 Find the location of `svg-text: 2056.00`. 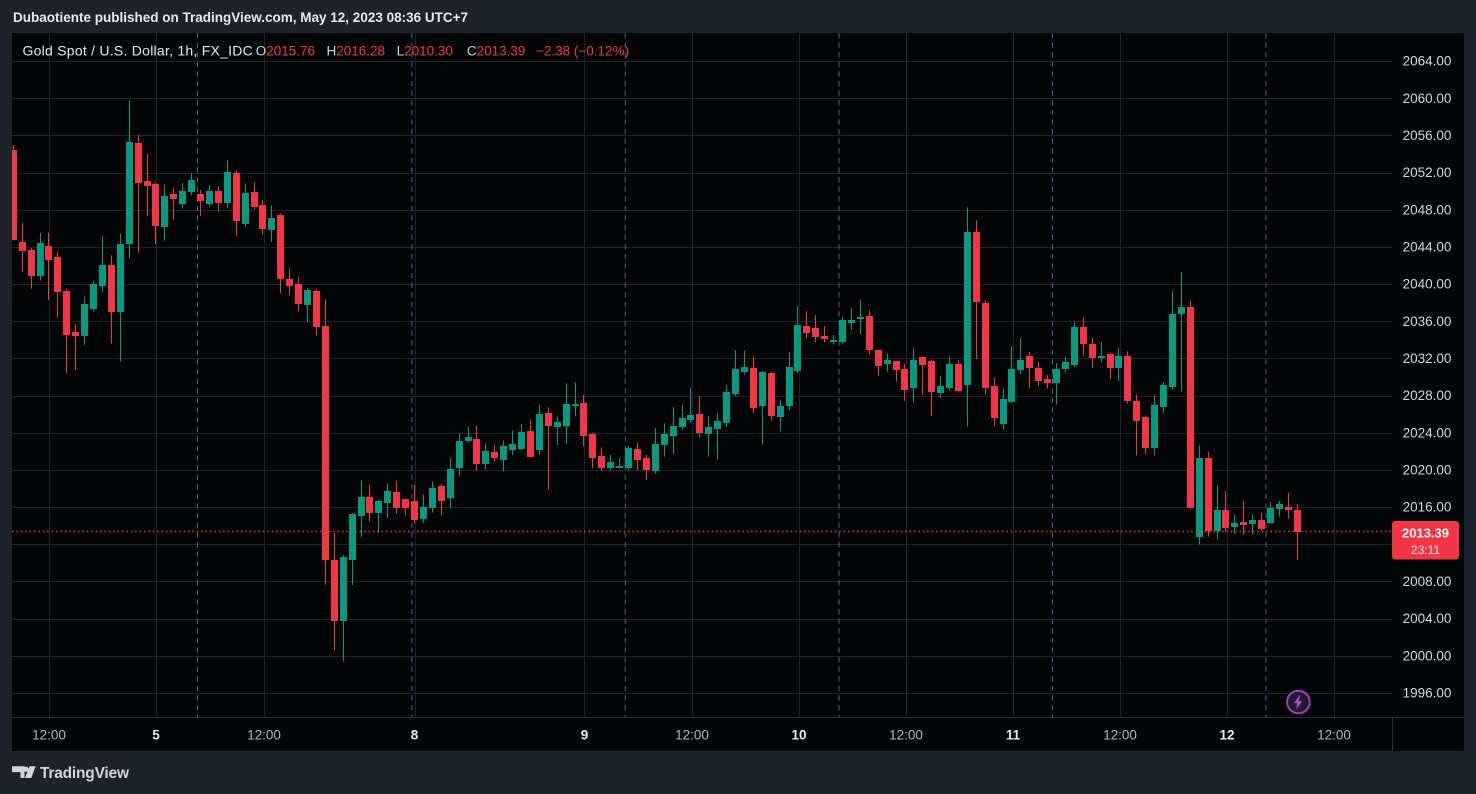

svg-text: 2056.00 is located at coordinates (1427, 135).